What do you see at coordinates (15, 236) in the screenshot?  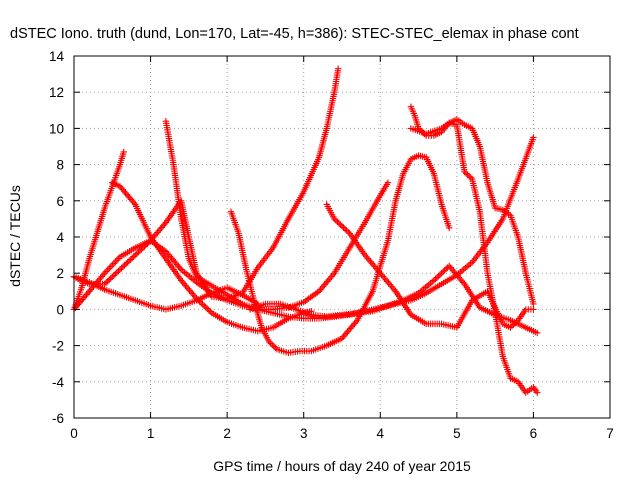 I see `y-axis-title: dSTEC / TECUs` at bounding box center [15, 236].